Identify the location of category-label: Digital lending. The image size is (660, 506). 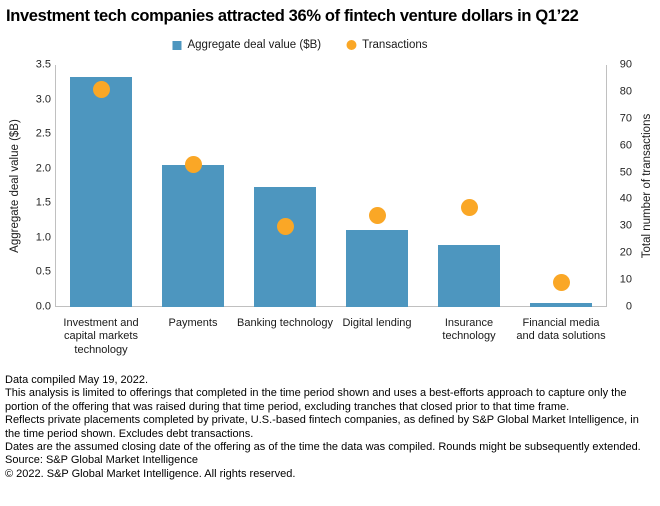
(377, 323).